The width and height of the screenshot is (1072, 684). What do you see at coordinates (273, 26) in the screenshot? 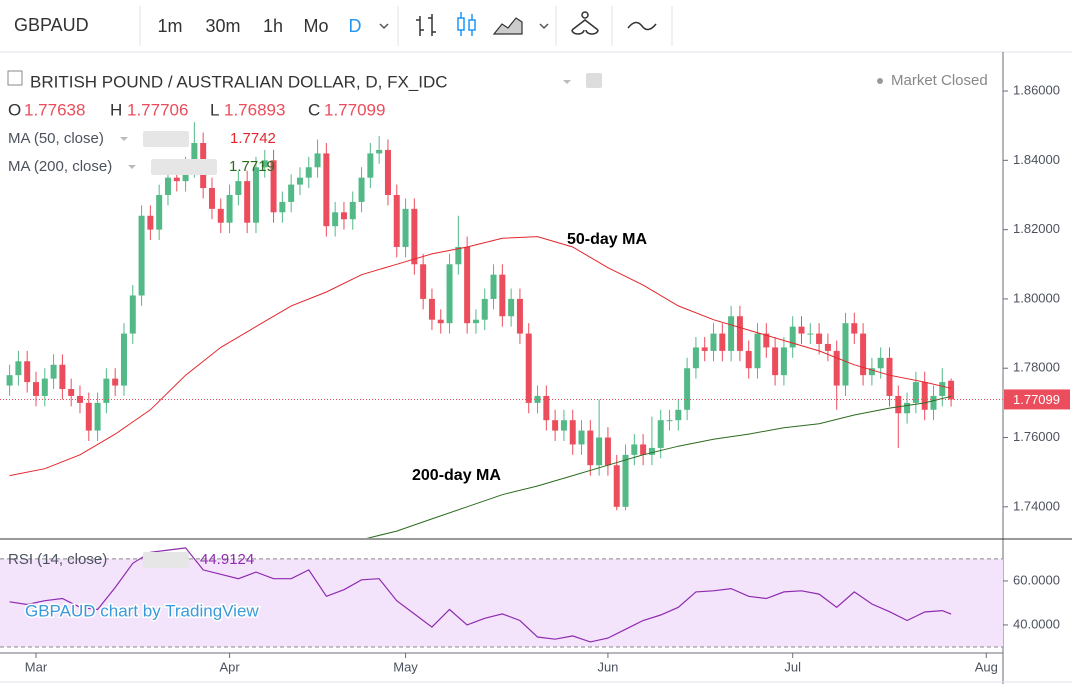
I see `interval: 1h` at bounding box center [273, 26].